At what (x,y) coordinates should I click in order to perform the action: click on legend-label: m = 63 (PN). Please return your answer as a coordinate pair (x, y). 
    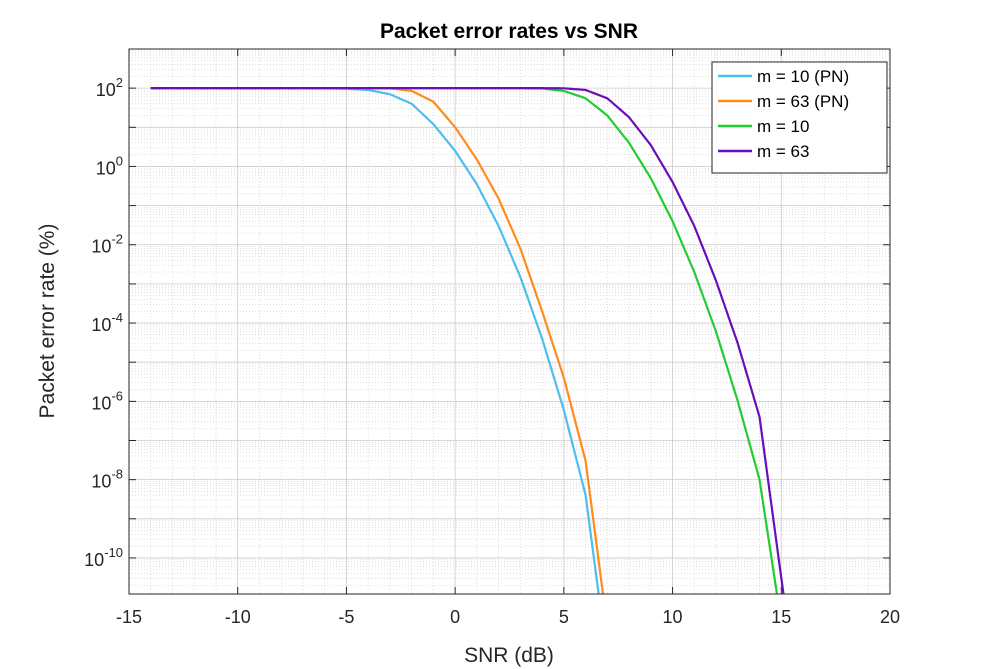
    Looking at the image, I should click on (803, 101).